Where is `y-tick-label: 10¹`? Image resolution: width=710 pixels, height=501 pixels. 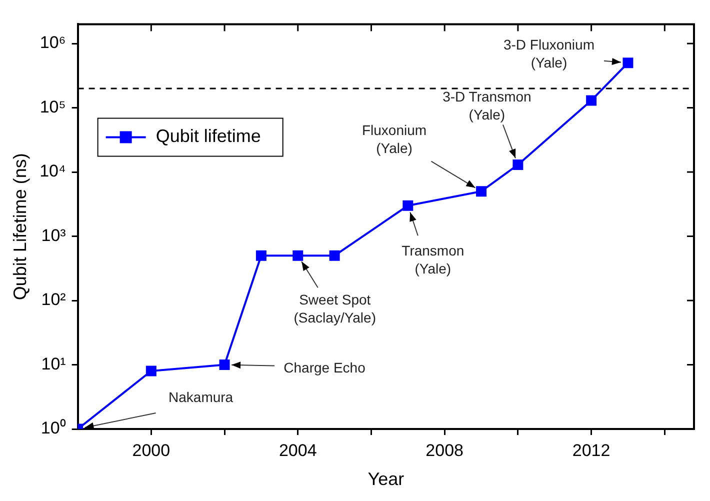
y-tick-label: 10¹ is located at coordinates (53, 364).